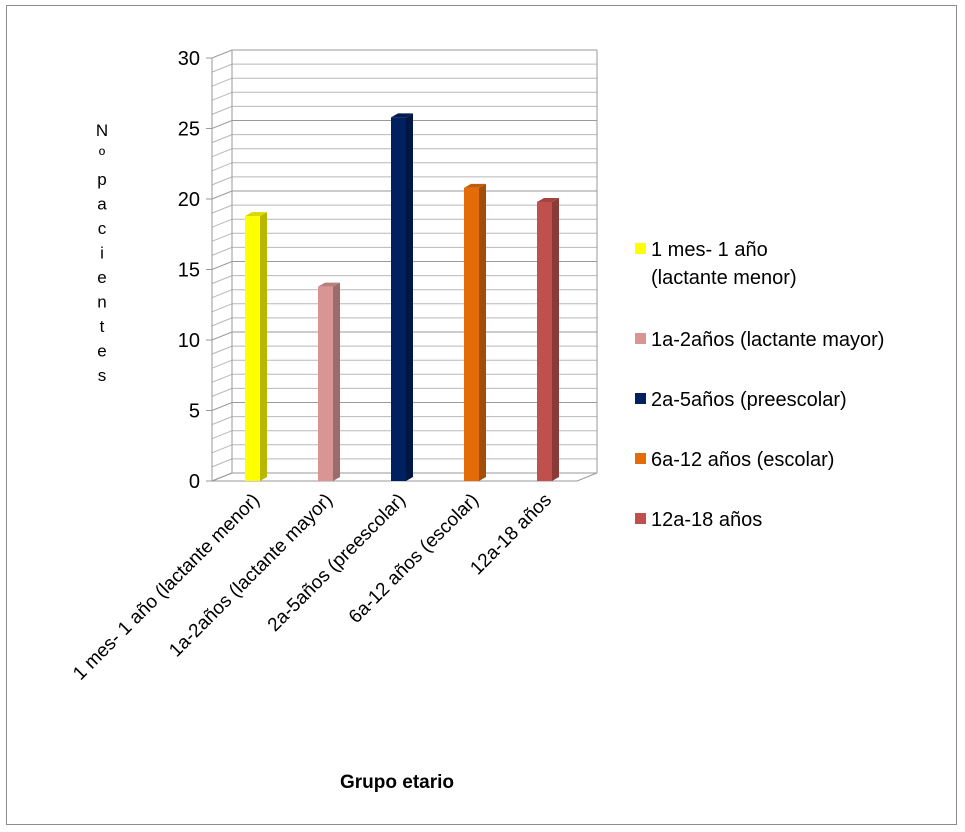 This screenshot has height=832, width=965. What do you see at coordinates (743, 460) in the screenshot?
I see `legend-label: 6a-12 años (escolar)` at bounding box center [743, 460].